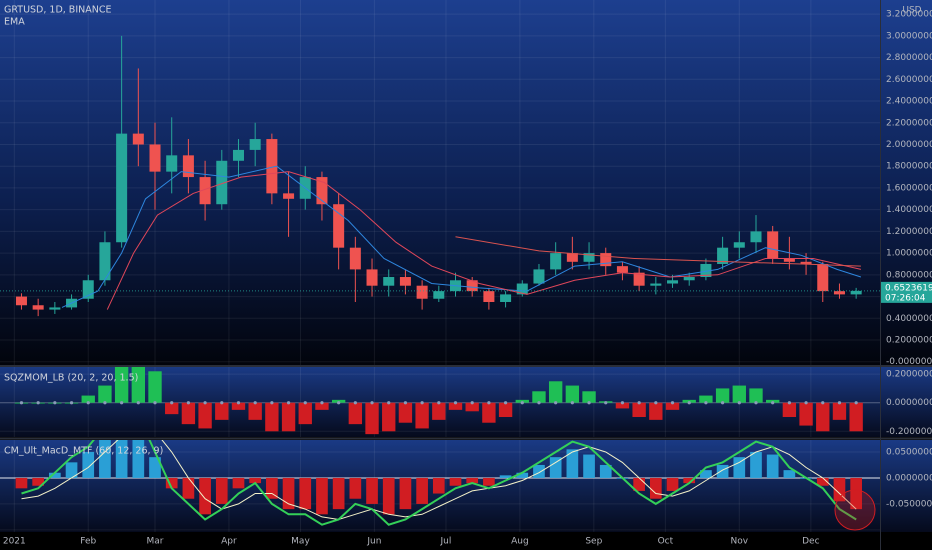  What do you see at coordinates (446, 542) in the screenshot?
I see `x-tick-label: Jul` at bounding box center [446, 542].